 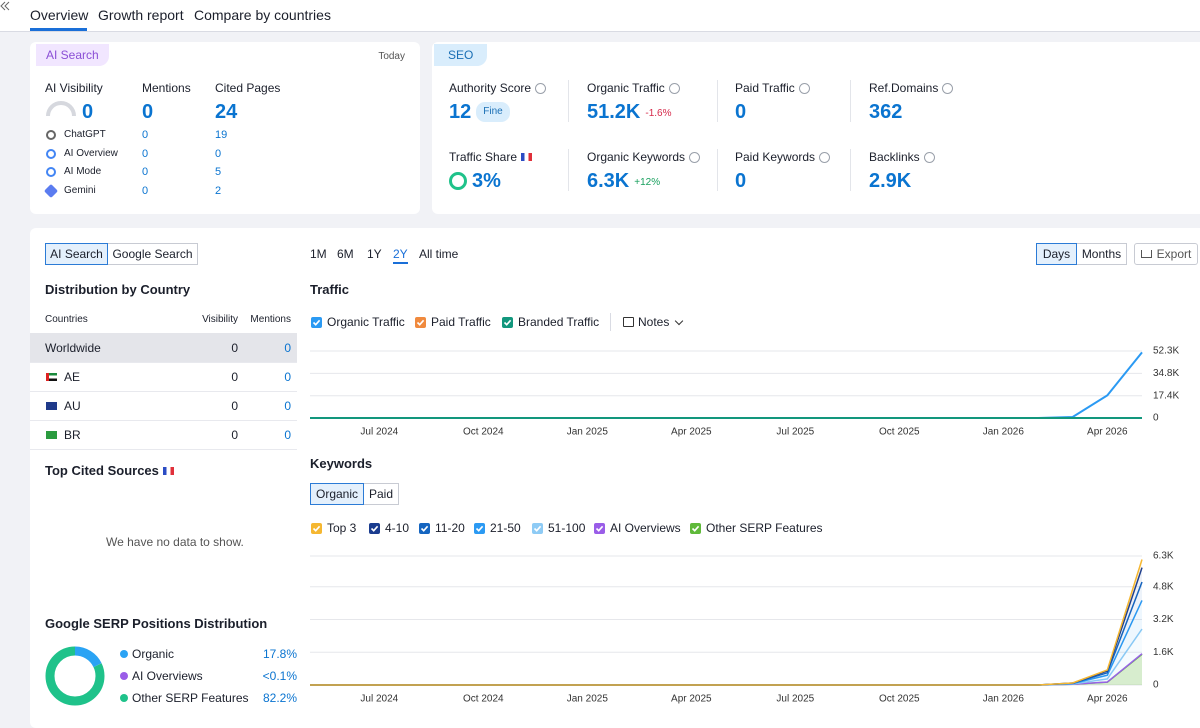 What do you see at coordinates (756, 528) in the screenshot?
I see `legend-item: Other SERP Features` at bounding box center [756, 528].